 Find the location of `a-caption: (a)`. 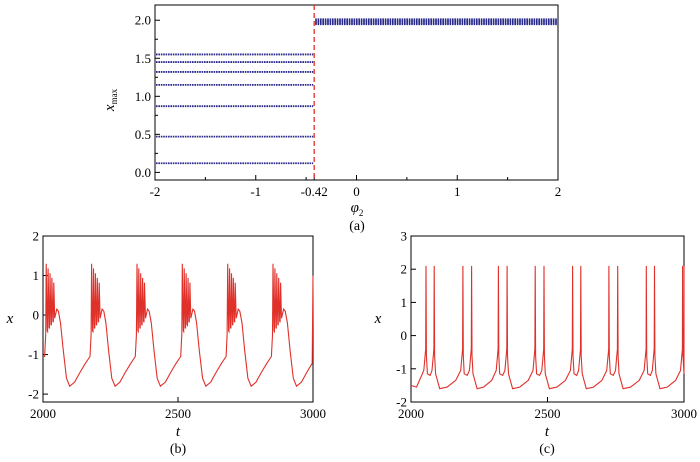

a-caption: (a) is located at coordinates (357, 226).